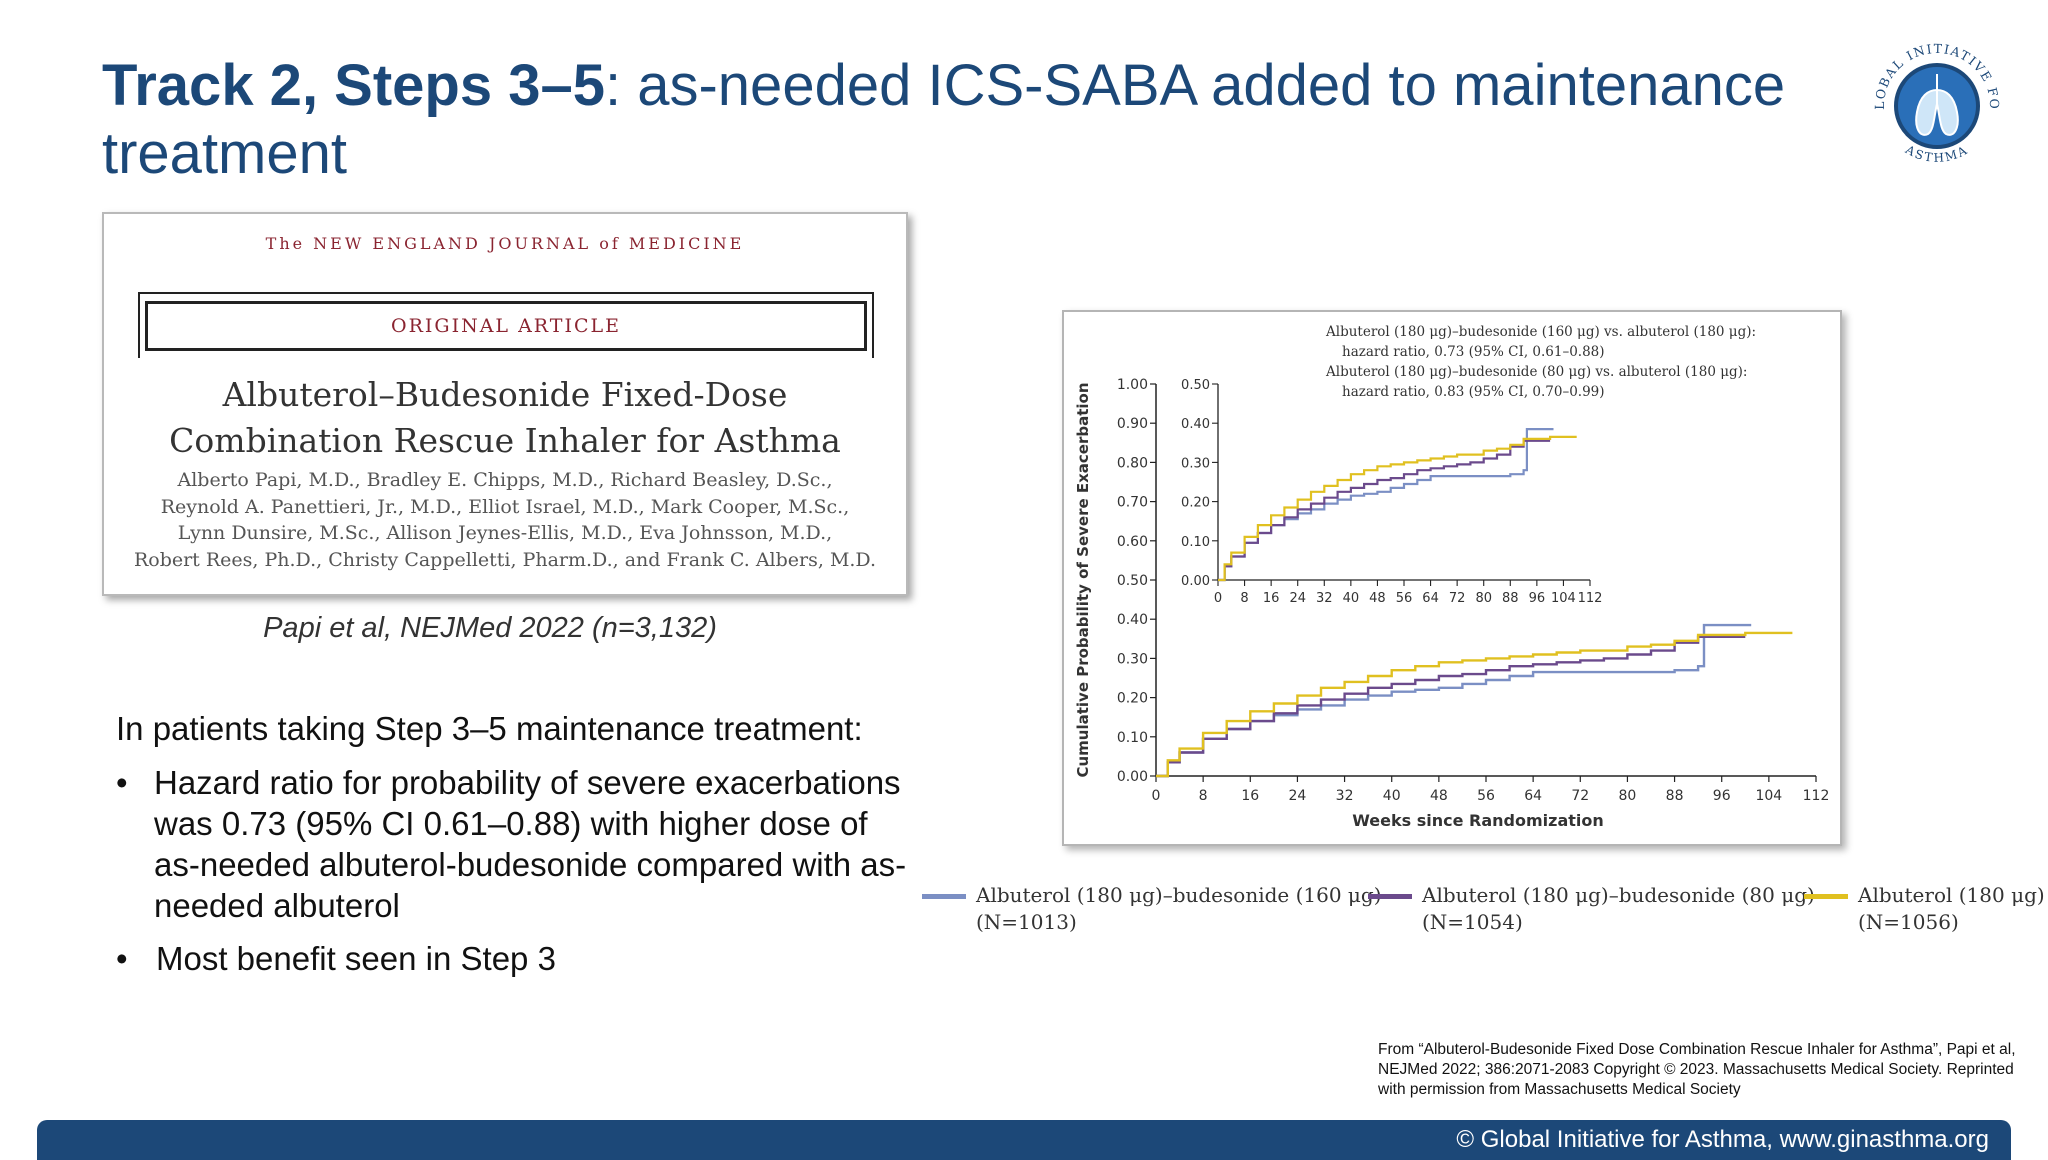 The height and width of the screenshot is (1160, 2048). Describe the element at coordinates (505, 440) in the screenshot. I see `article-title-line2: Combination Rescue Inhaler for Asthma` at that location.